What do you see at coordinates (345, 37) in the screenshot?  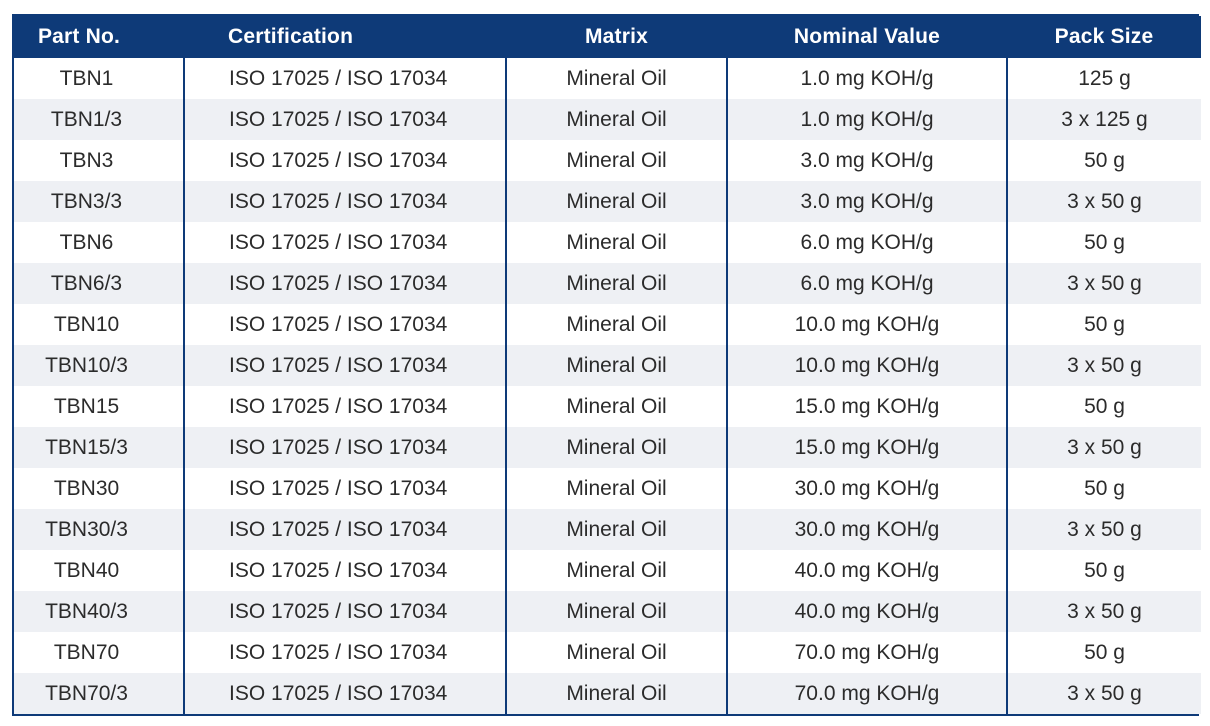 I see `header-certification: Certification` at bounding box center [345, 37].